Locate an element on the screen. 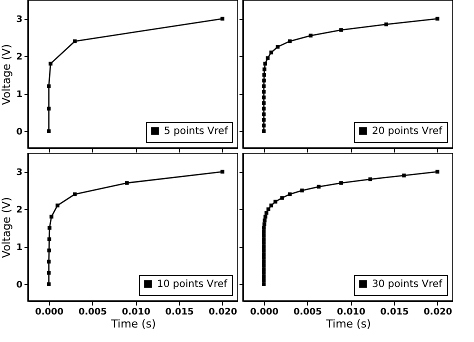 Image resolution: width=474 pixels, height=342 pixels. legend-label: 5 points Vref is located at coordinates (196, 131).